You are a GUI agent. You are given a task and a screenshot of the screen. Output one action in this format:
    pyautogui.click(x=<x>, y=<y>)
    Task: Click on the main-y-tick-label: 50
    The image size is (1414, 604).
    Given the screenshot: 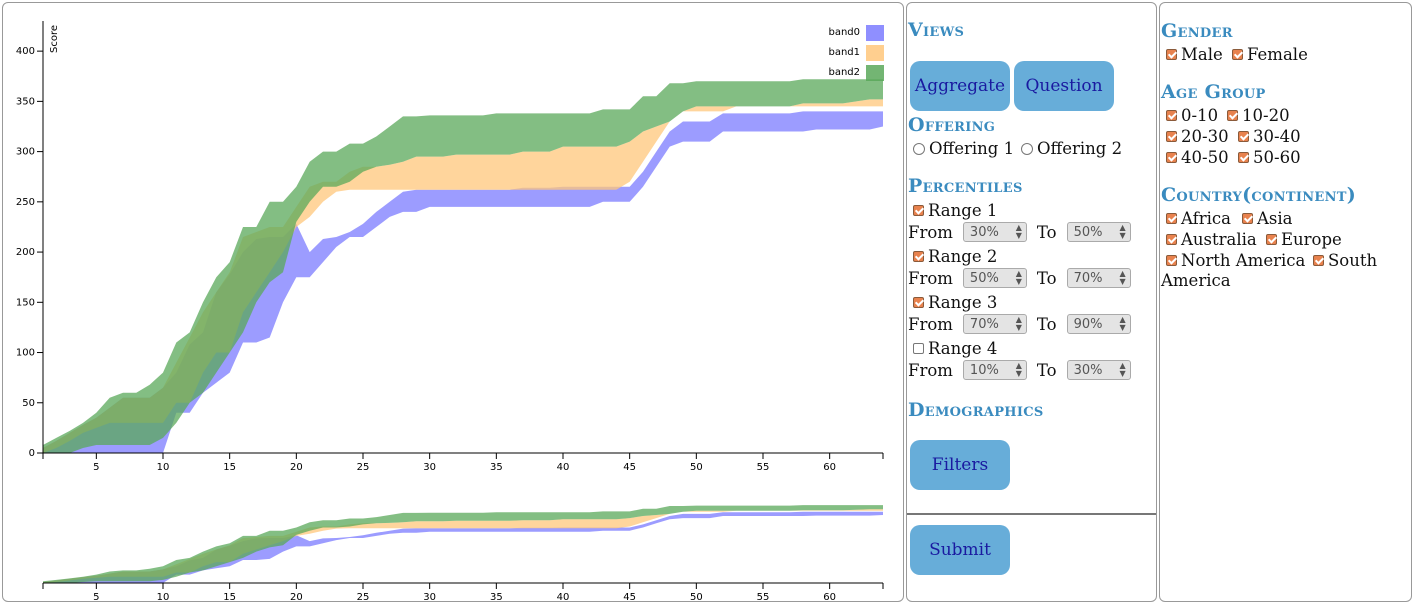 What is the action you would take?
    pyautogui.click(x=28, y=403)
    